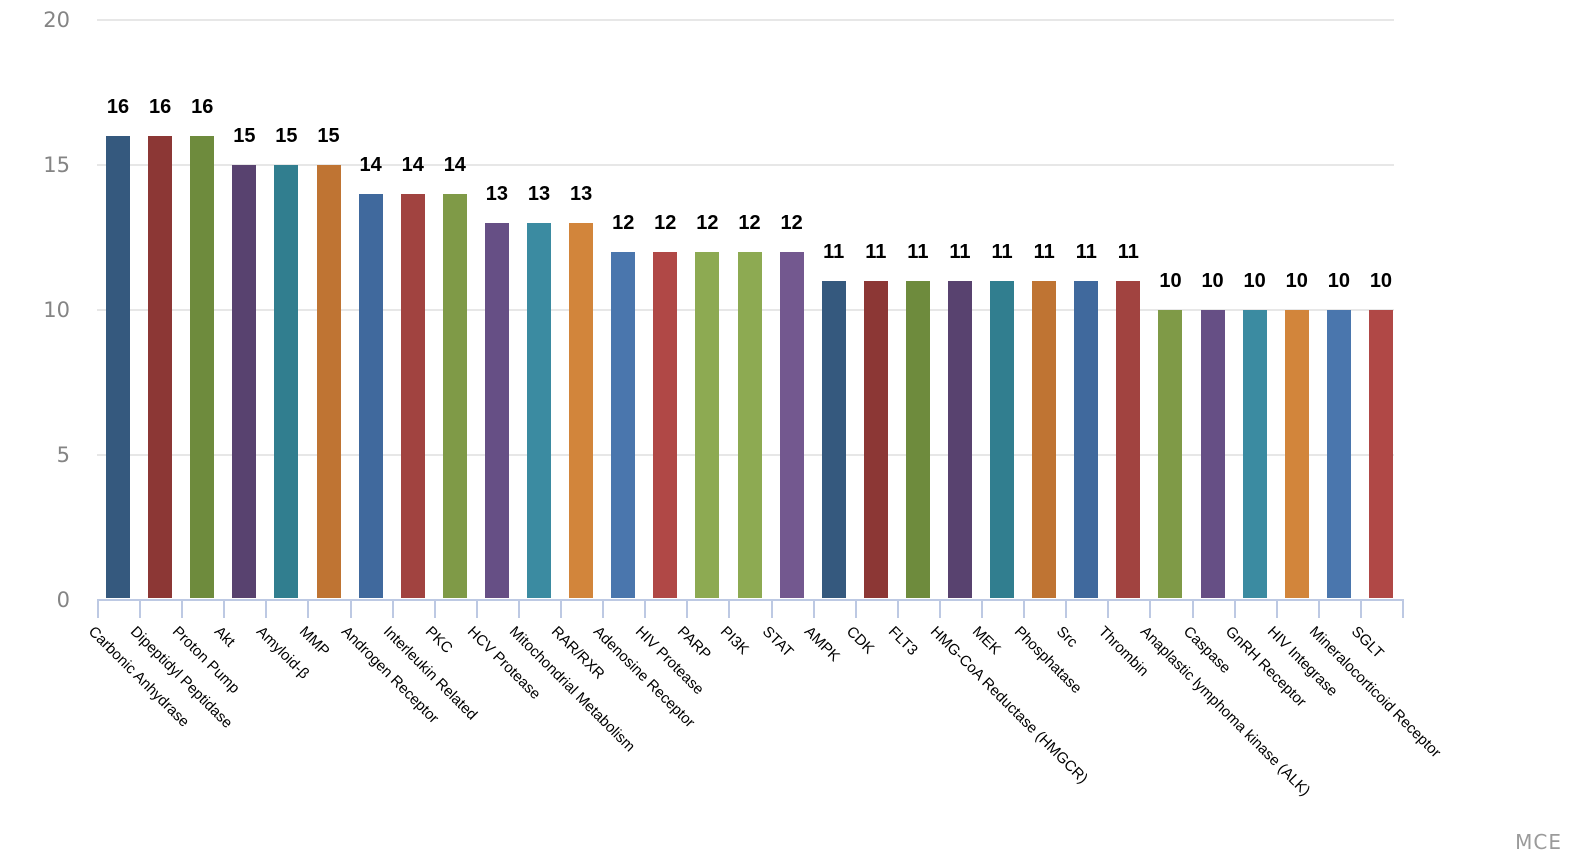 This screenshot has width=1580, height=860. I want to click on y-axis-tick-label: 10, so click(56, 310).